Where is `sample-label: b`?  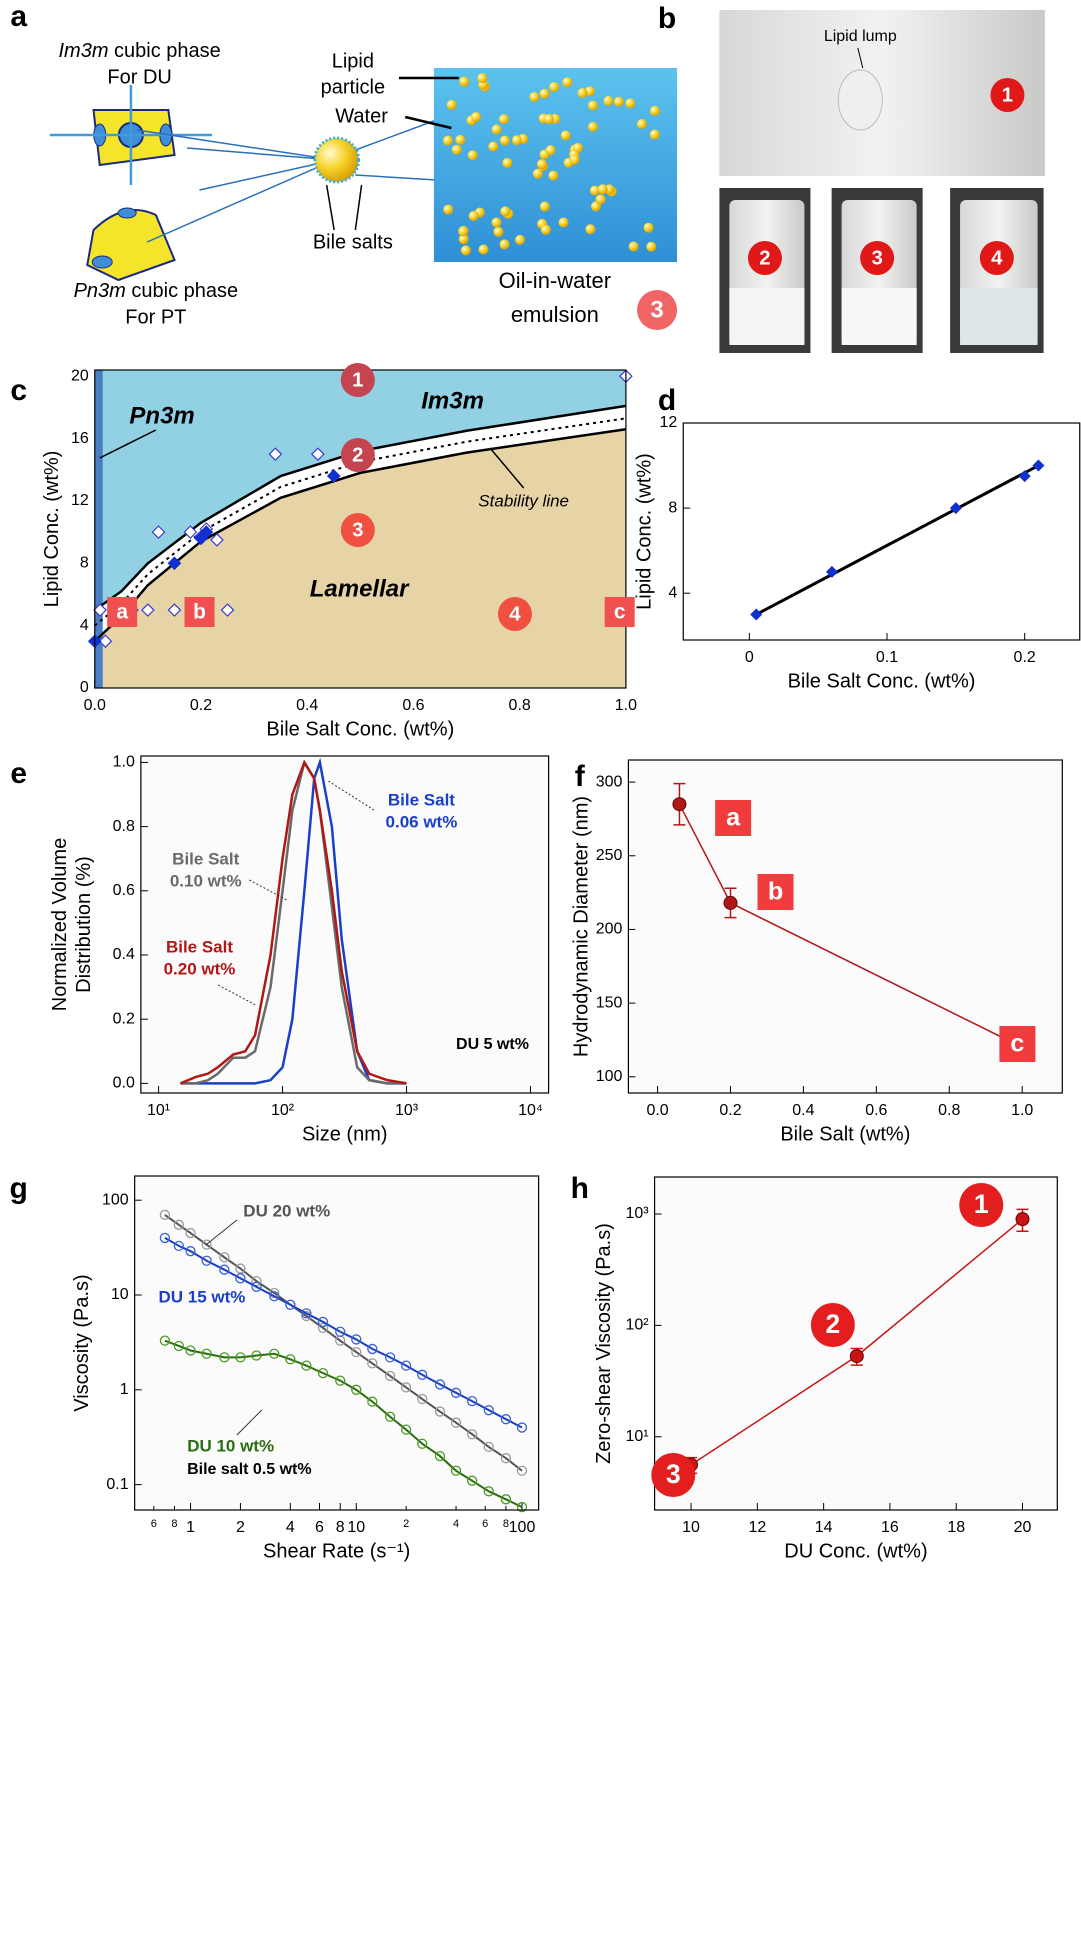
sample-label: b is located at coordinates (199, 612).